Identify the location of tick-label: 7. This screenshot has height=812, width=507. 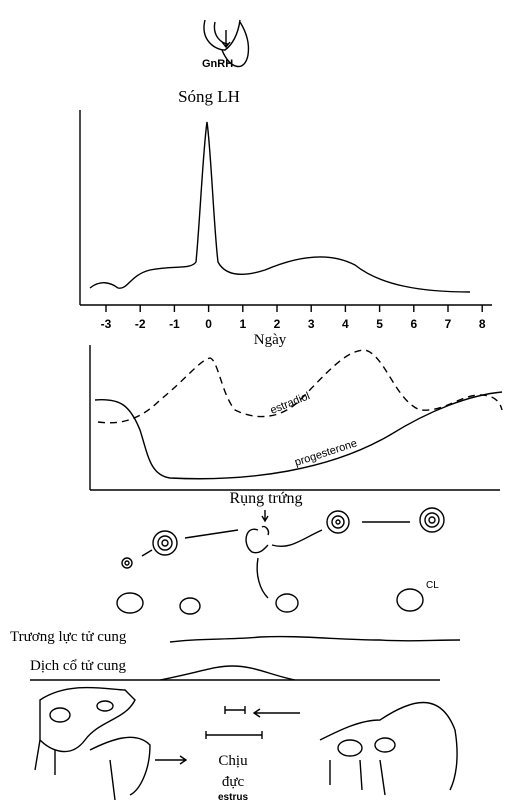
(448, 324).